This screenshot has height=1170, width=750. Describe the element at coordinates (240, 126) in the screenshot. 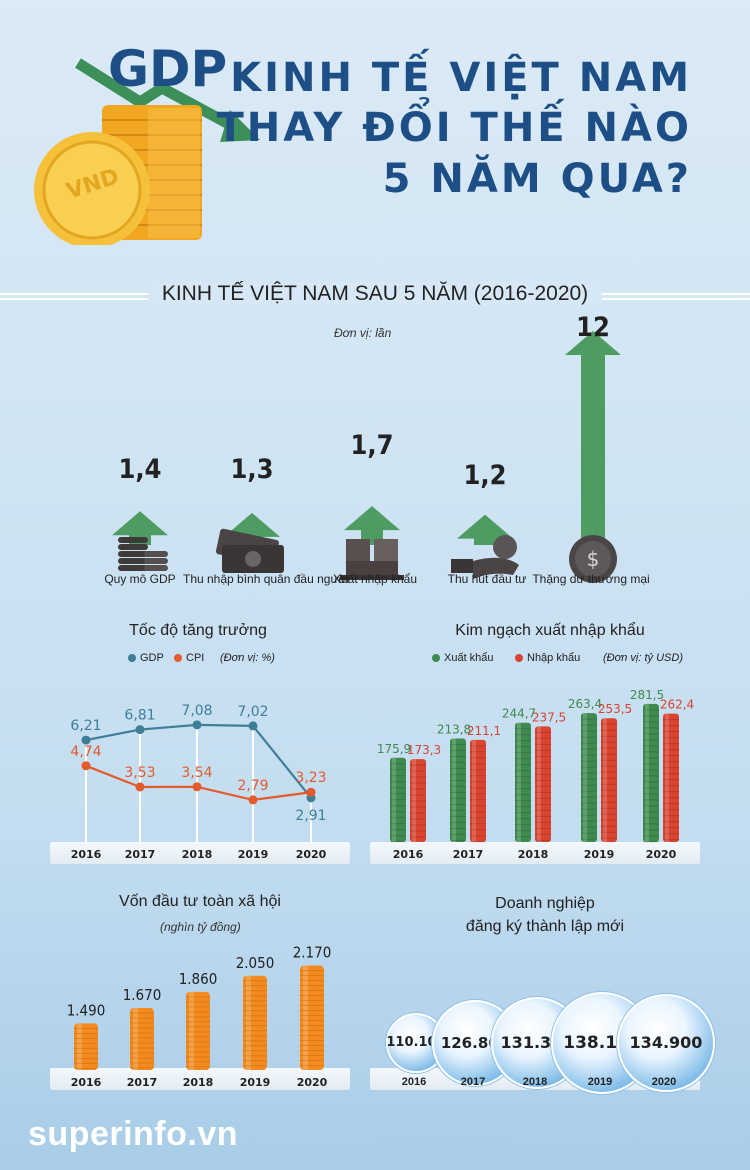

I see `gdp-arrow-head` at that location.